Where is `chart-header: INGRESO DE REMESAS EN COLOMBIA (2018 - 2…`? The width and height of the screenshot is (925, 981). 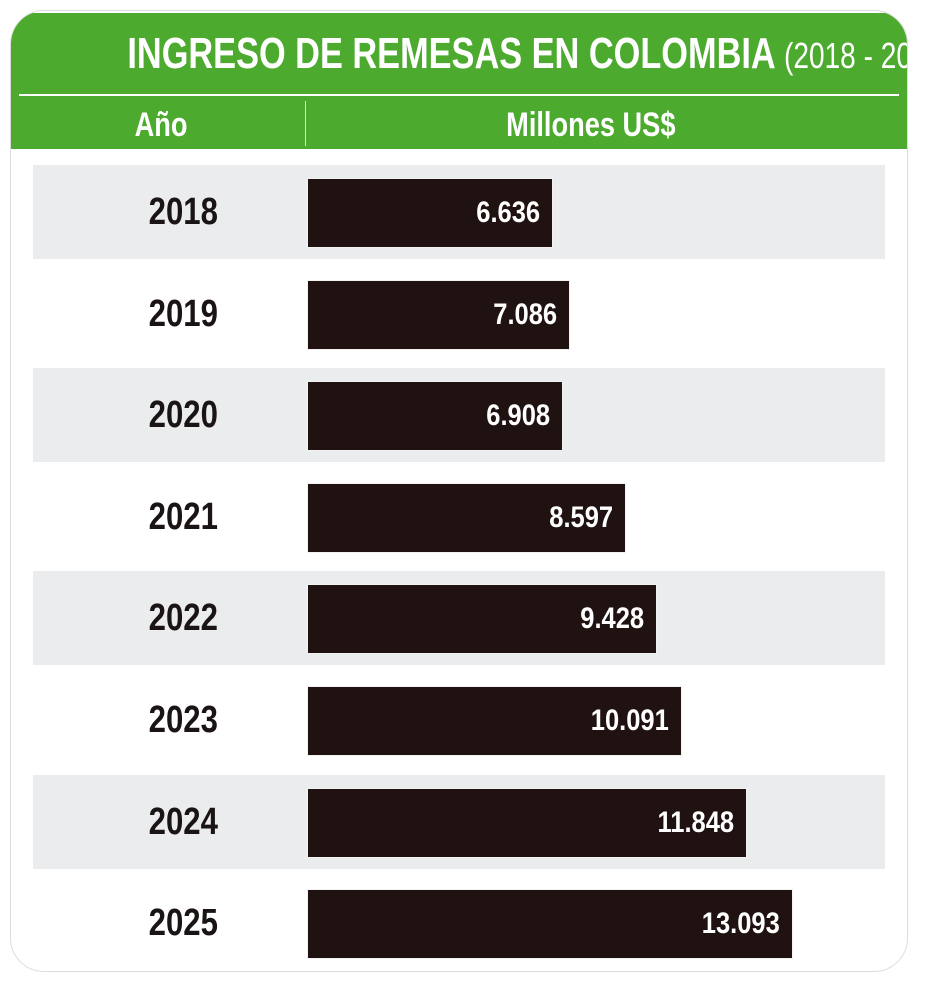
chart-header: INGRESO DE REMESAS EN COLOMBIA (2018 - 2… is located at coordinates (459, 81).